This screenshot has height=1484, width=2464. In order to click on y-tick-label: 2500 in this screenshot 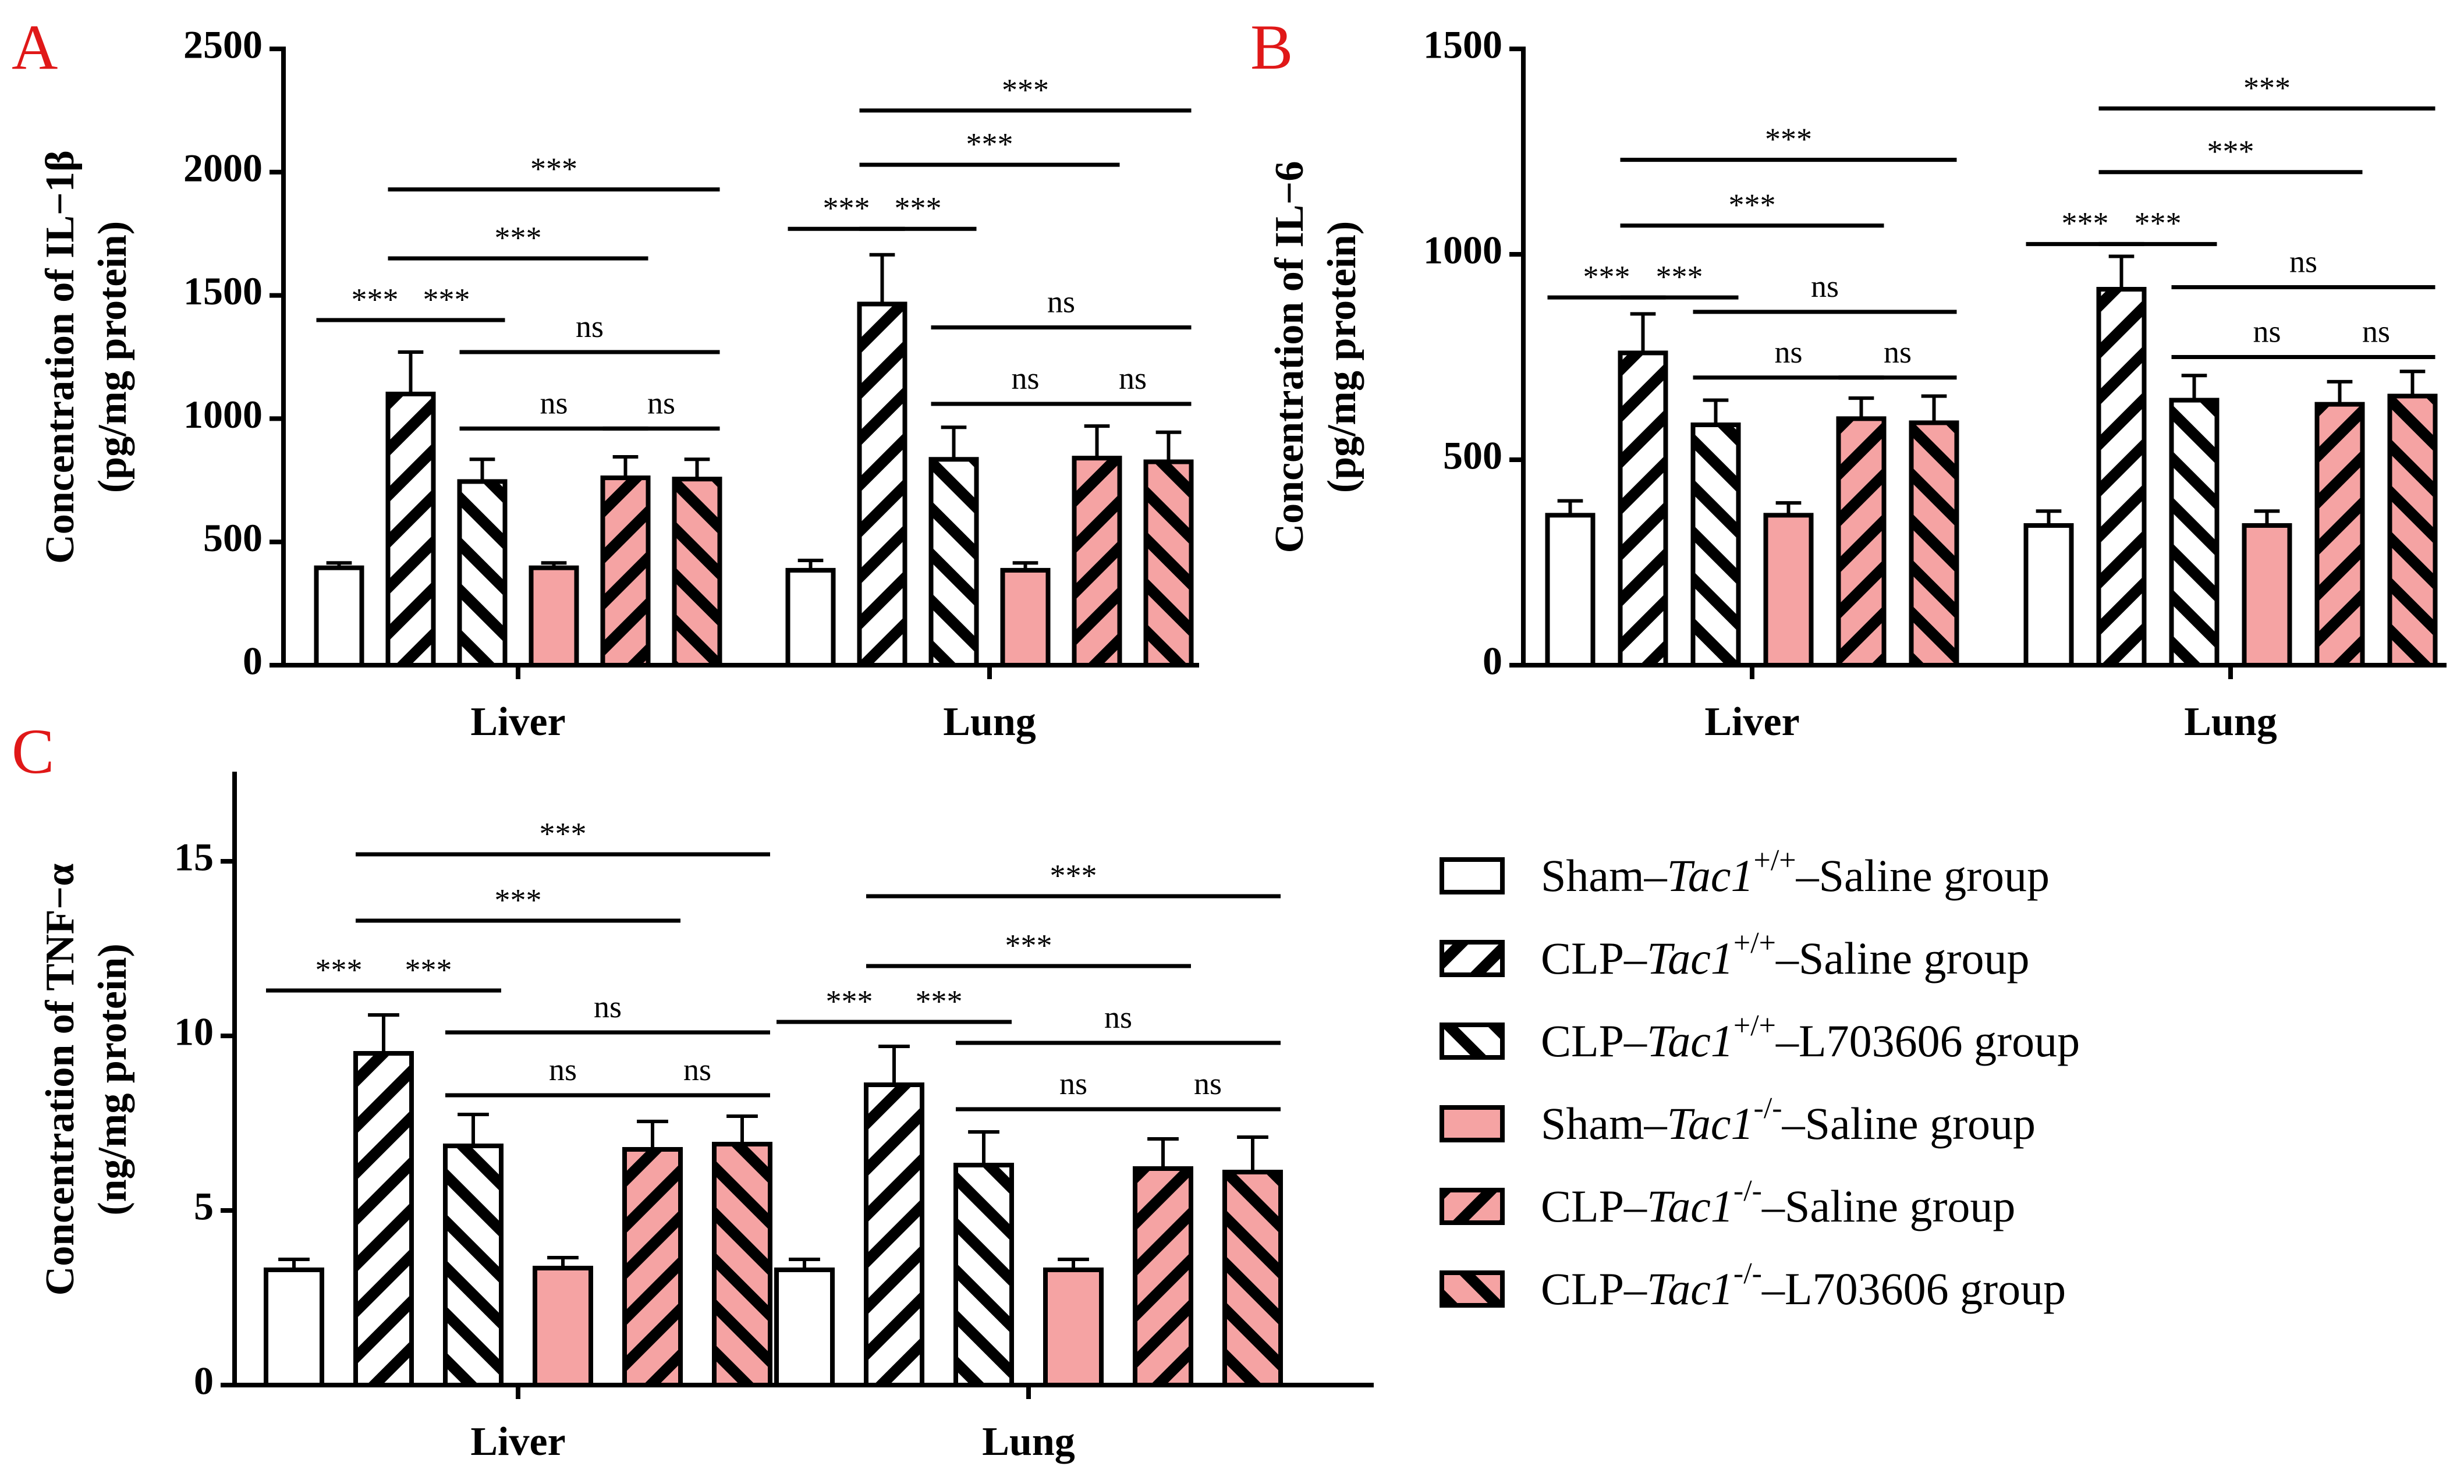, I will do `click(223, 45)`.